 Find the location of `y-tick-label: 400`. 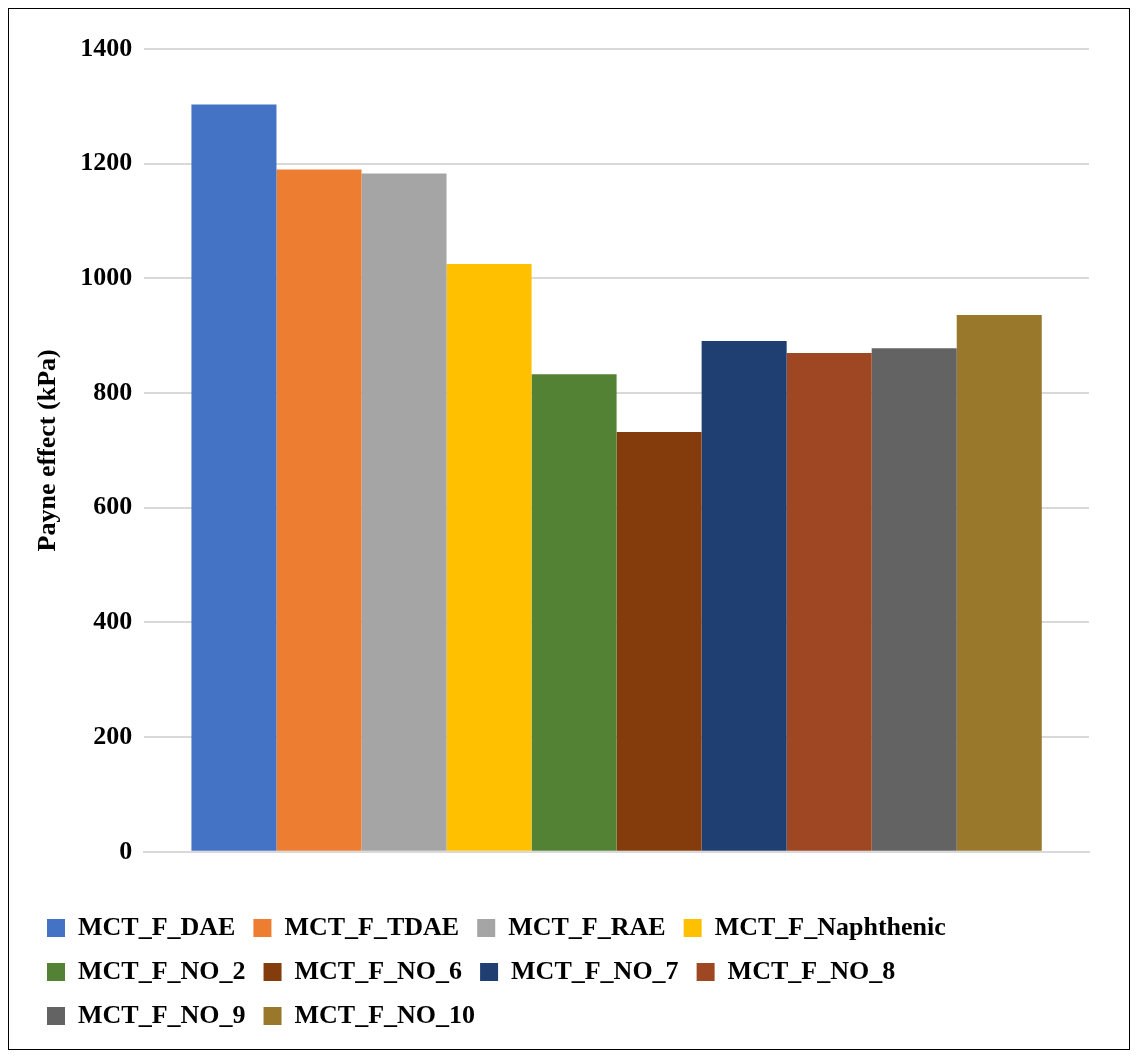

y-tick-label: 400 is located at coordinates (113, 621).